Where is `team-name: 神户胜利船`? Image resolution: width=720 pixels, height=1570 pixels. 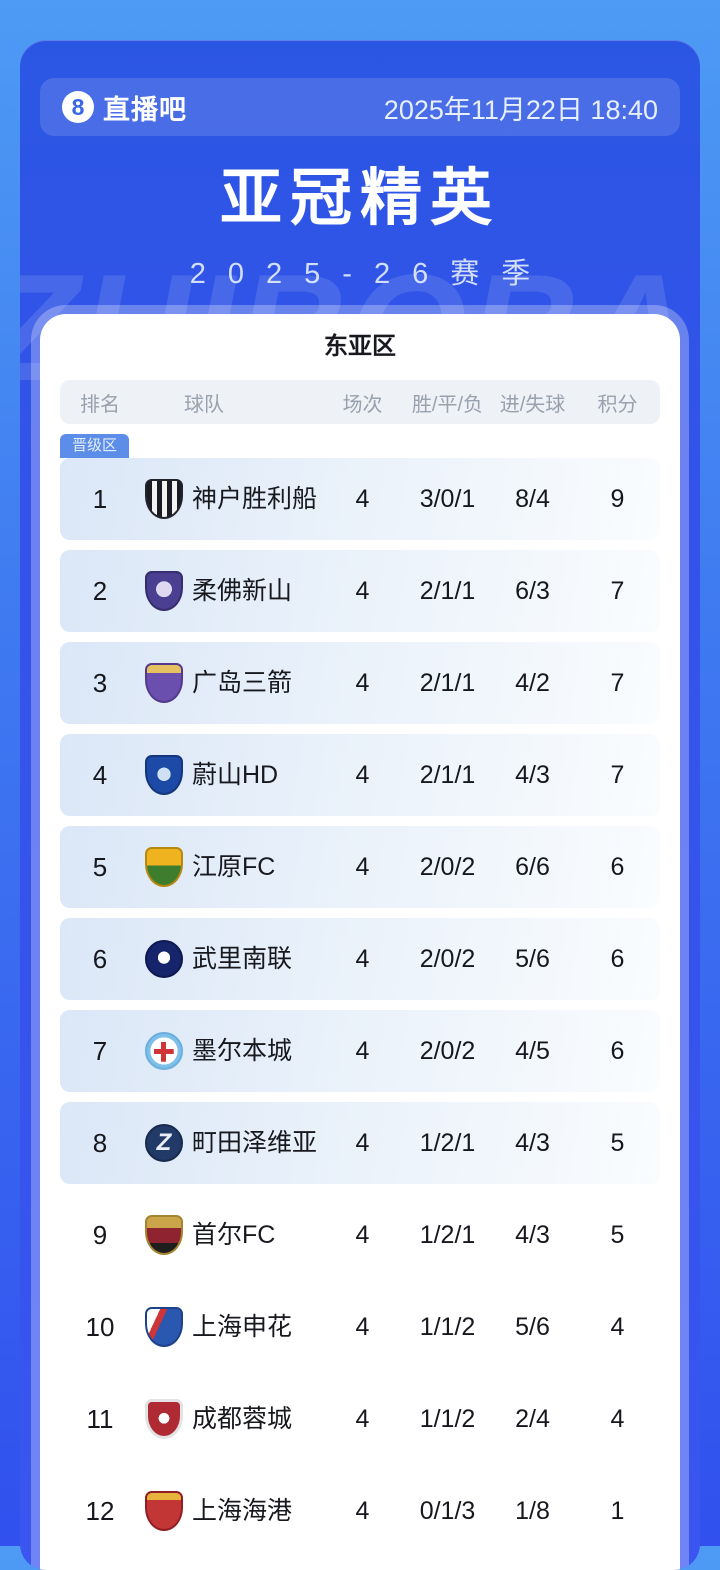 team-name: 神户胜利船 is located at coordinates (255, 498).